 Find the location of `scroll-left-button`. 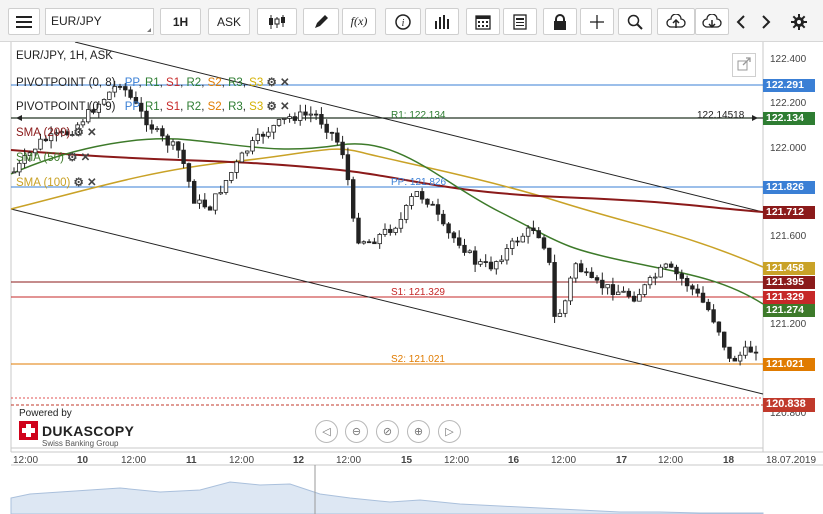

scroll-left-button is located at coordinates (741, 21).